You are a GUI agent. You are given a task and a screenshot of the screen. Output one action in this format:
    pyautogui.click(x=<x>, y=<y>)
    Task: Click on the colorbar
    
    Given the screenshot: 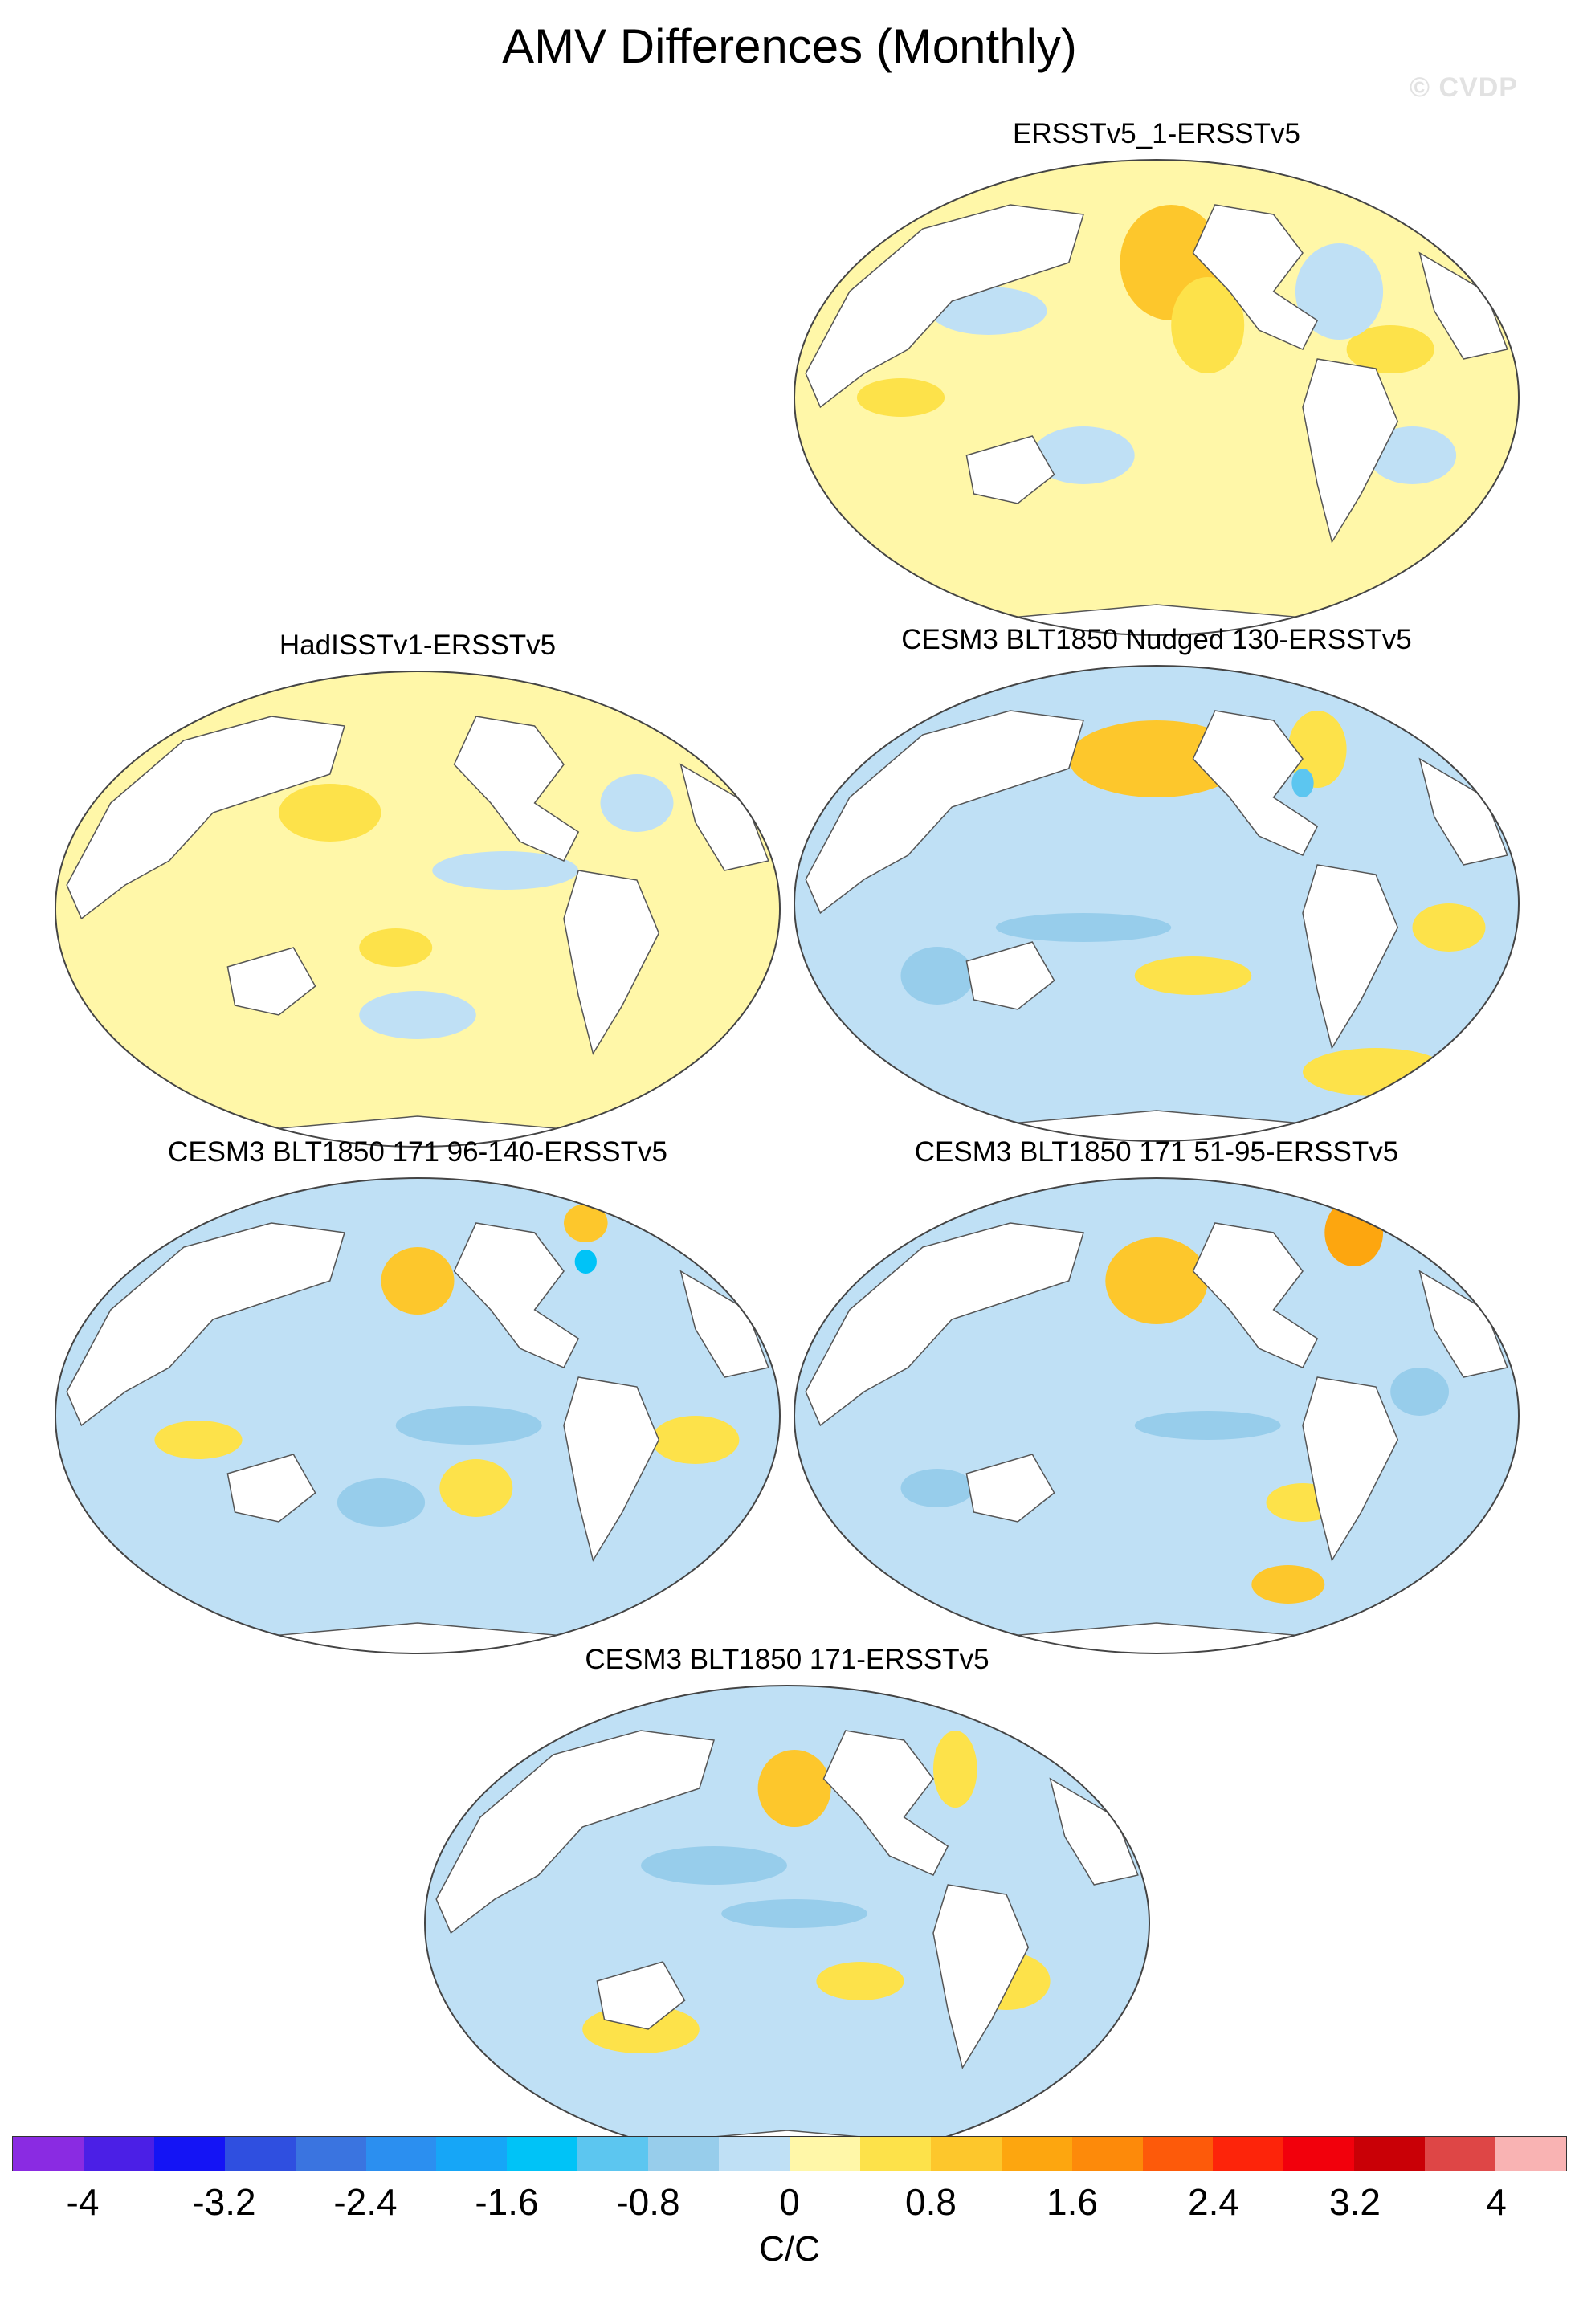 What is the action you would take?
    pyautogui.click(x=789, y=2154)
    